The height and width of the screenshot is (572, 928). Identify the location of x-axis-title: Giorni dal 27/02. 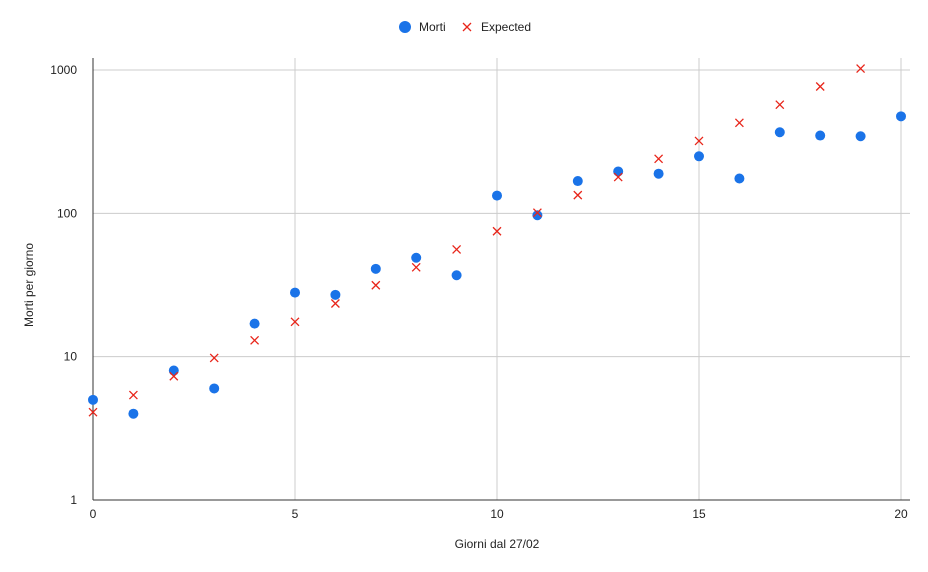
(497, 544).